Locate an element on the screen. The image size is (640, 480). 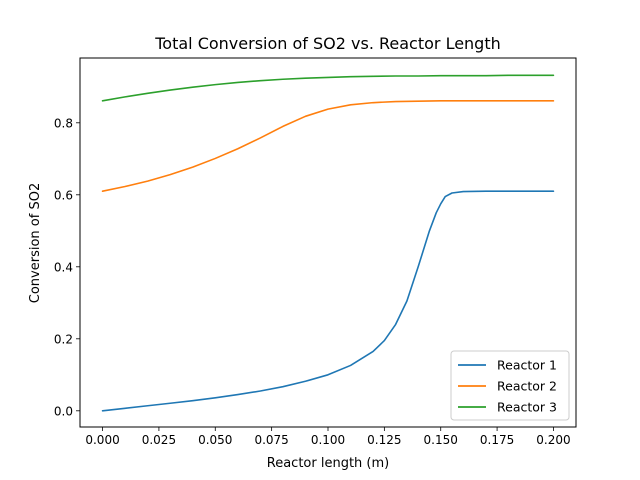
y-tick-label: 0.2 is located at coordinates (63, 339).